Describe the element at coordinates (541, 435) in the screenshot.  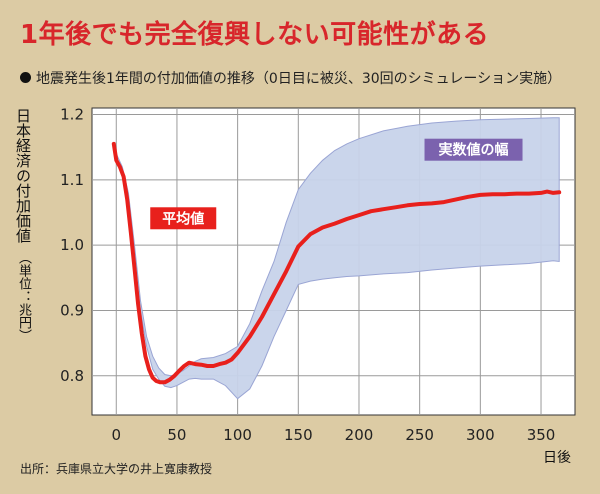
I see `x-tick-label: 350` at that location.